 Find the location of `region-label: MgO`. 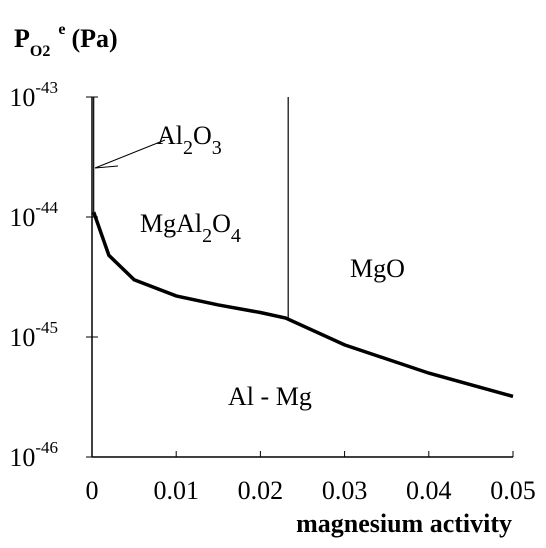

region-label: MgO is located at coordinates (377, 268).